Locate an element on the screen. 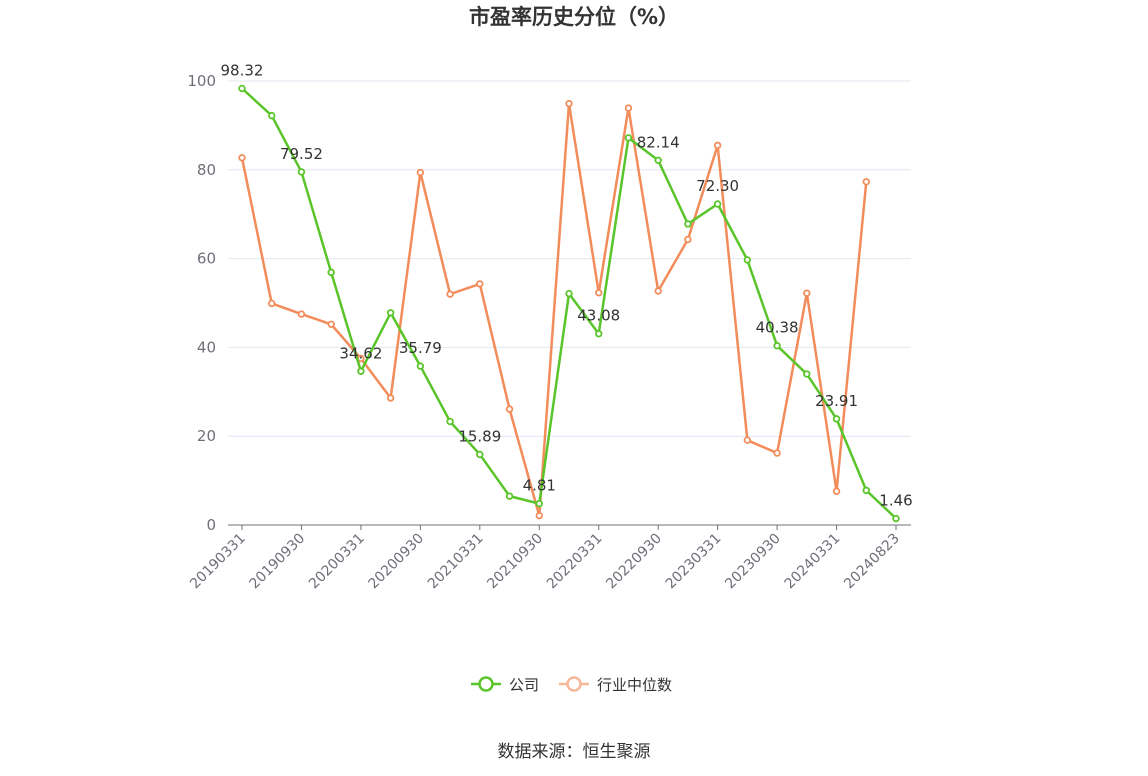 The width and height of the screenshot is (1148, 776). x-tick-label: 20190930 is located at coordinates (278, 562).